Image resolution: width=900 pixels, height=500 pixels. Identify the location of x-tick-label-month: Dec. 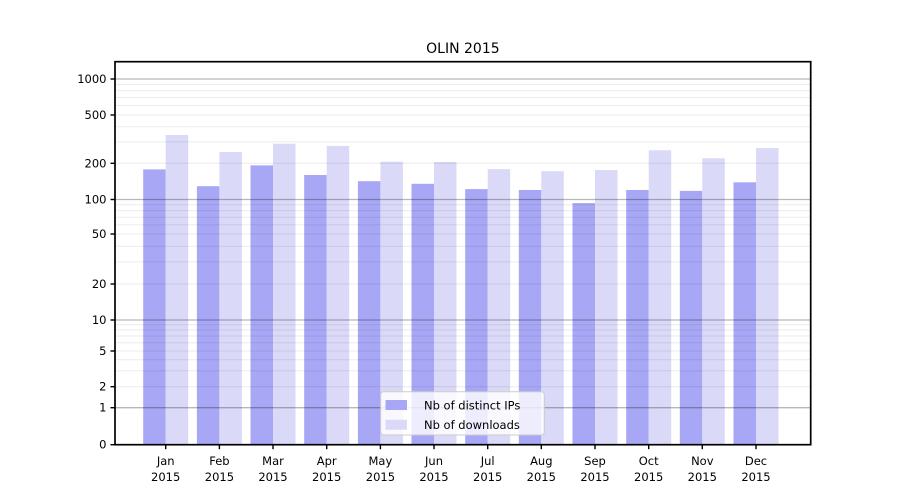
(756, 461).